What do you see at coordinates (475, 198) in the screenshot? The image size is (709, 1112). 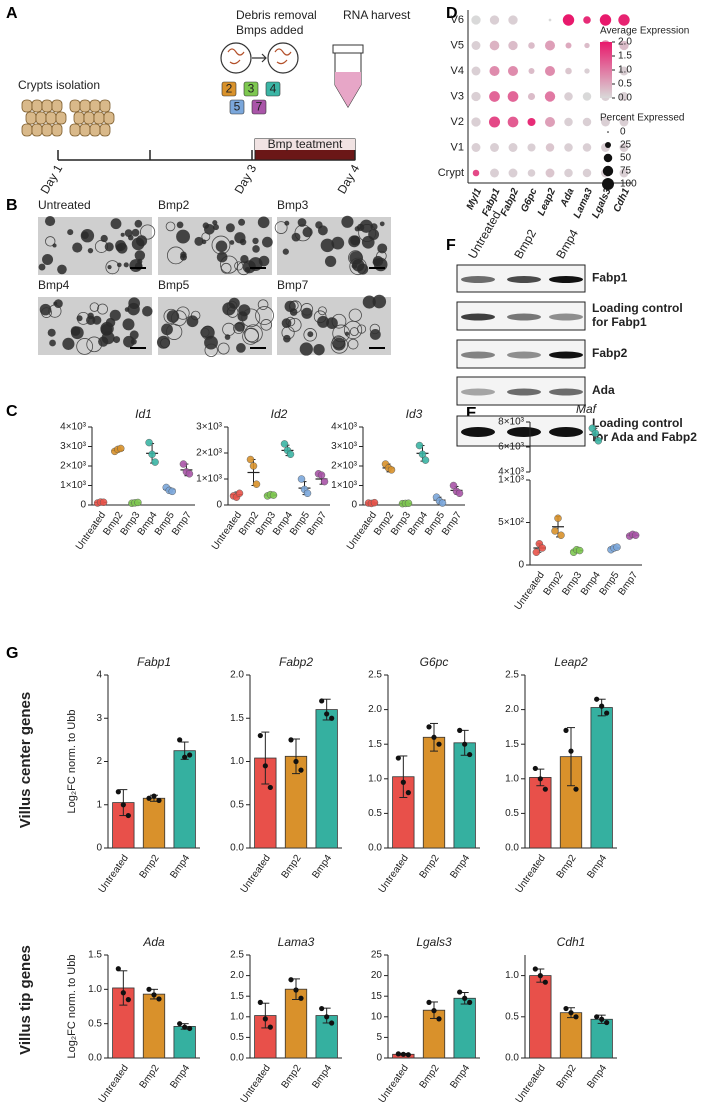 I see `gene-label: Myl1` at bounding box center [475, 198].